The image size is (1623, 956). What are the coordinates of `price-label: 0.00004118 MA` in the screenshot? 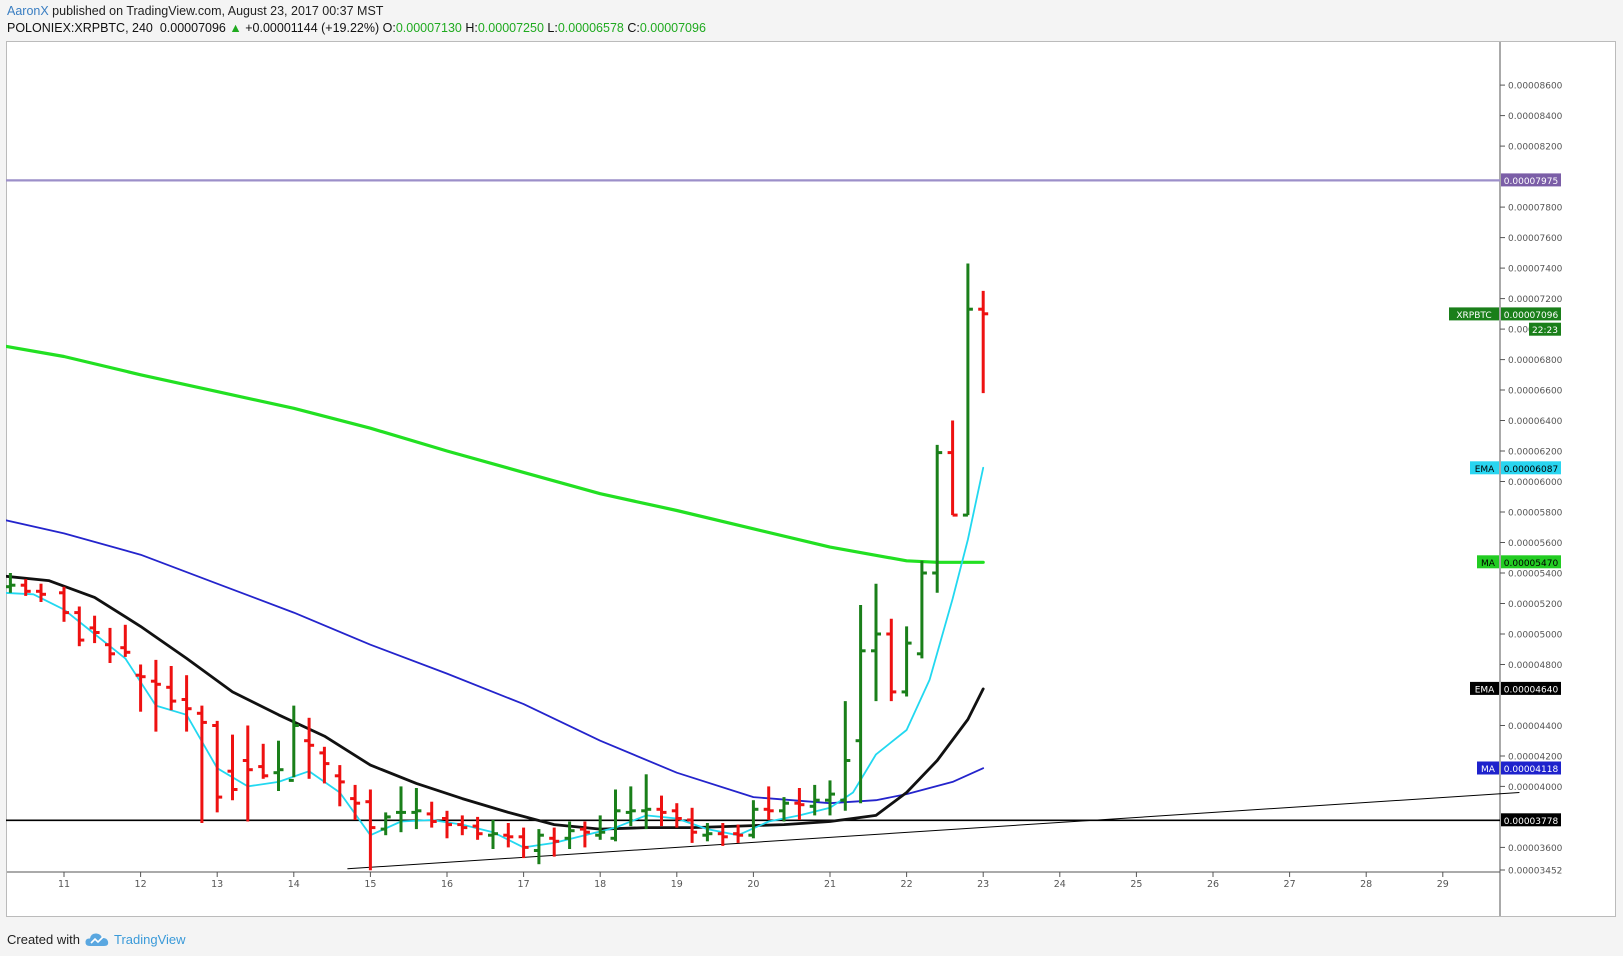 It's located at (1519, 768).